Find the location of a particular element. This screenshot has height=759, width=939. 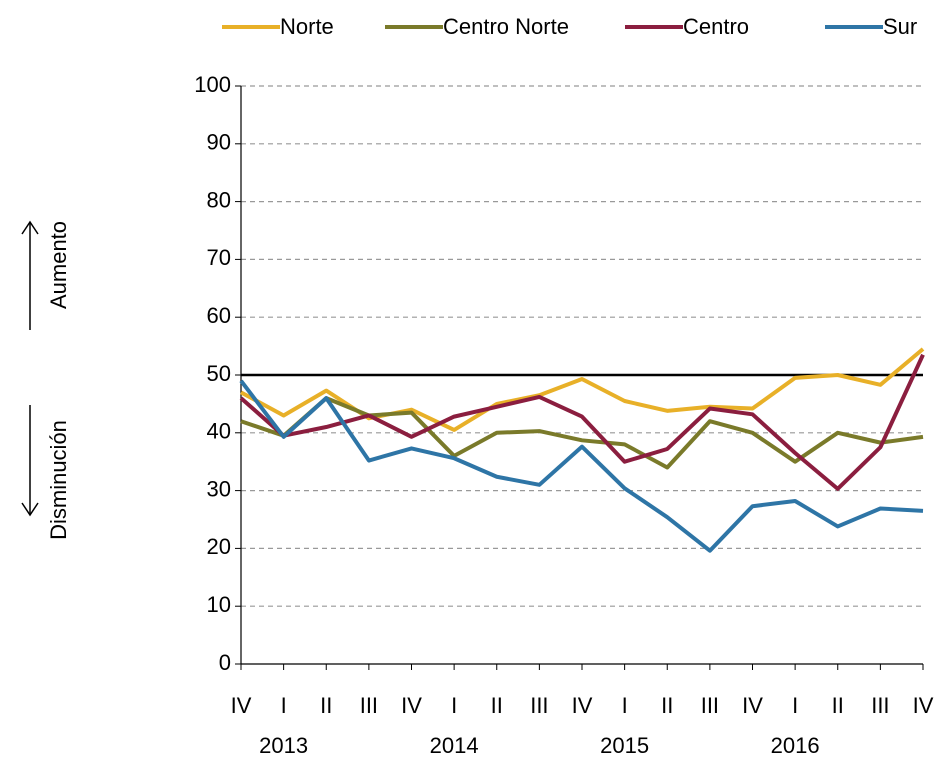

y-tick-label: 0 is located at coordinates (225, 662).